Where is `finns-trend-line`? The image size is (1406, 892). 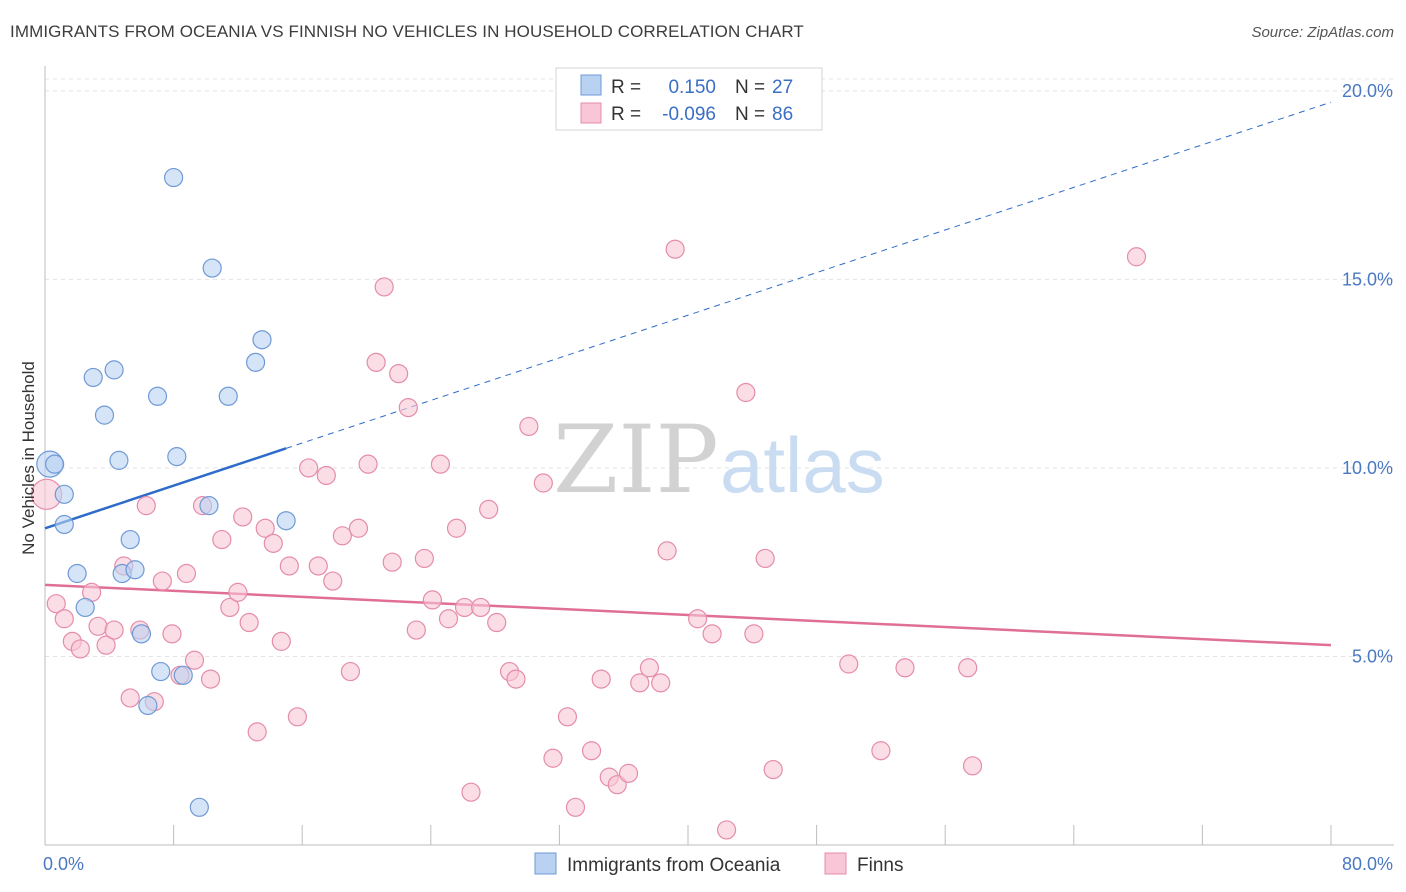 finns-trend-line is located at coordinates (688, 615).